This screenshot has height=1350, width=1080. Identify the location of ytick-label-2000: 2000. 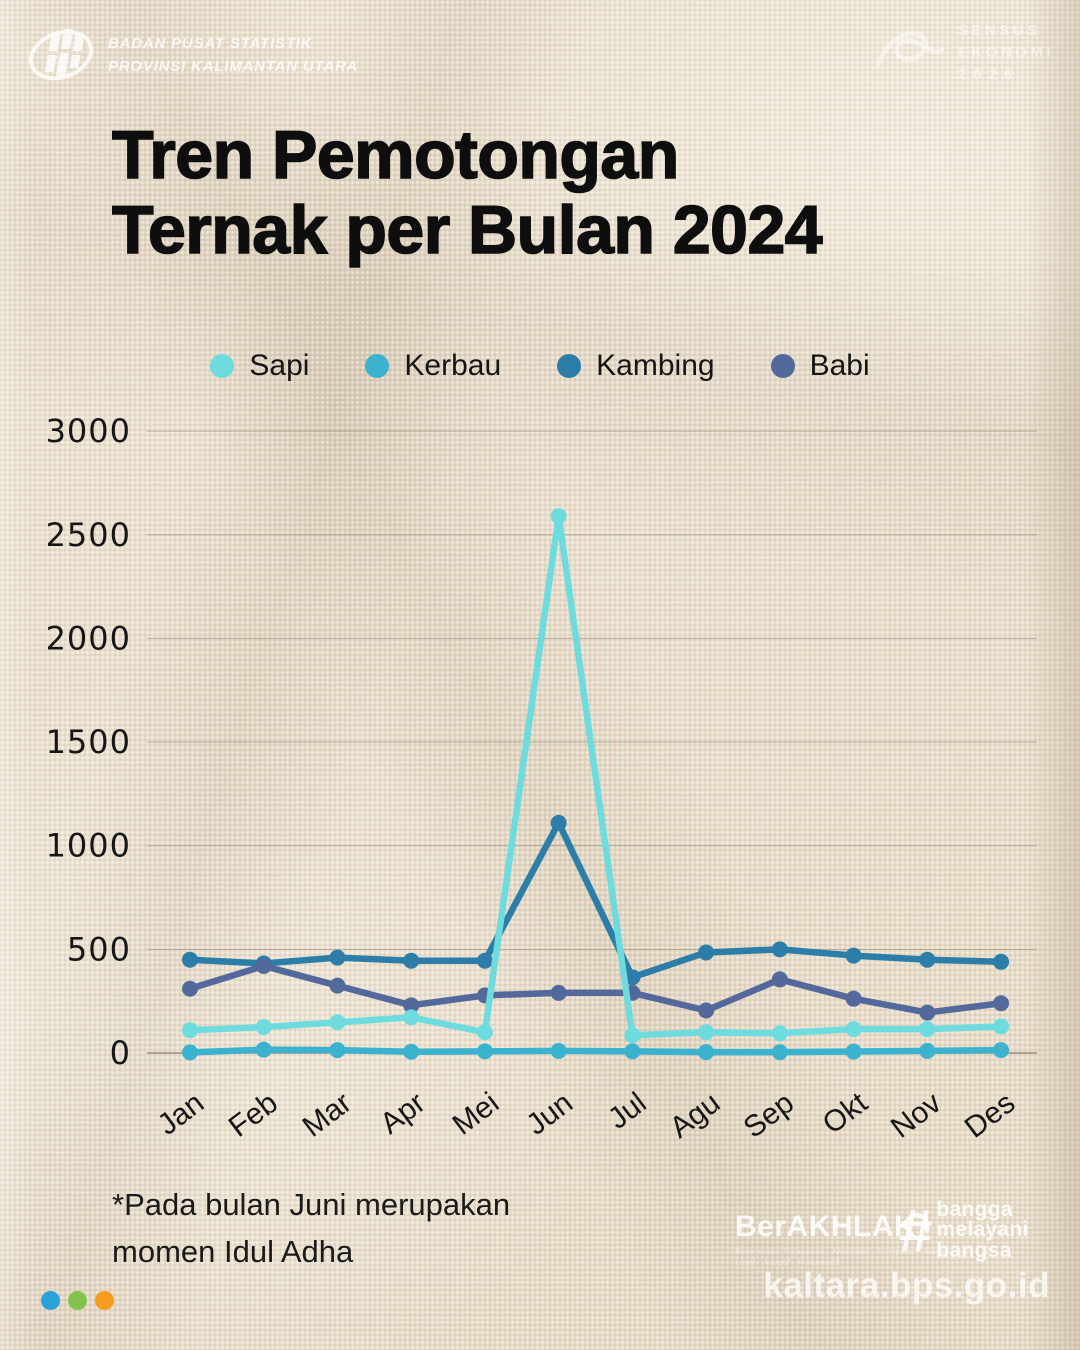
(88, 638).